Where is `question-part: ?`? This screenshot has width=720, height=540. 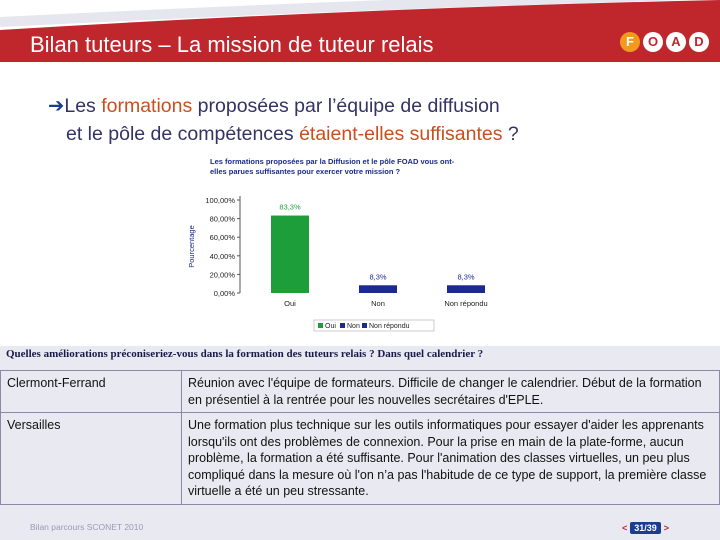 question-part: ? is located at coordinates (510, 134).